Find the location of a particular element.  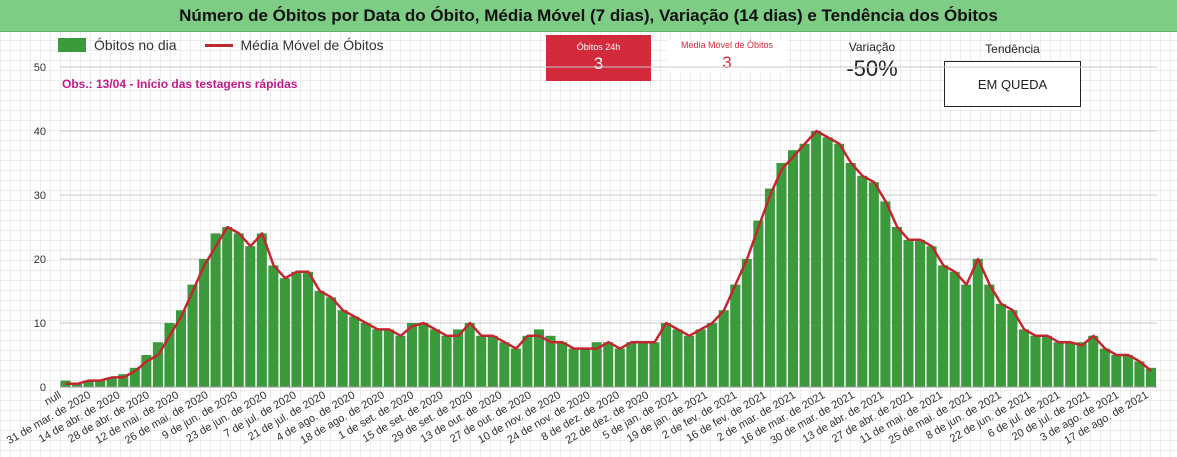

kpi-variation: Variação -50% is located at coordinates (872, 61).